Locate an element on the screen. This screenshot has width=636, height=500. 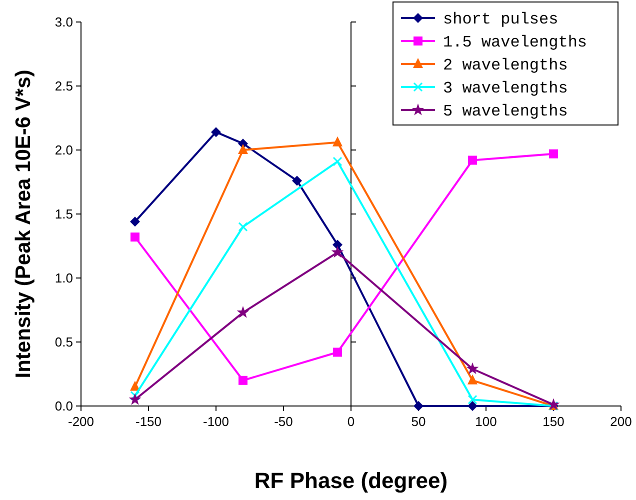
legend-label: short pulses is located at coordinates (500, 19).